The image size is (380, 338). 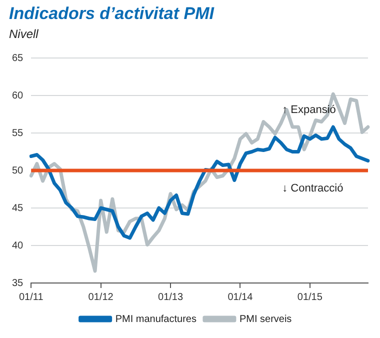 I want to click on y-tick-label: 60, so click(x=18, y=96).